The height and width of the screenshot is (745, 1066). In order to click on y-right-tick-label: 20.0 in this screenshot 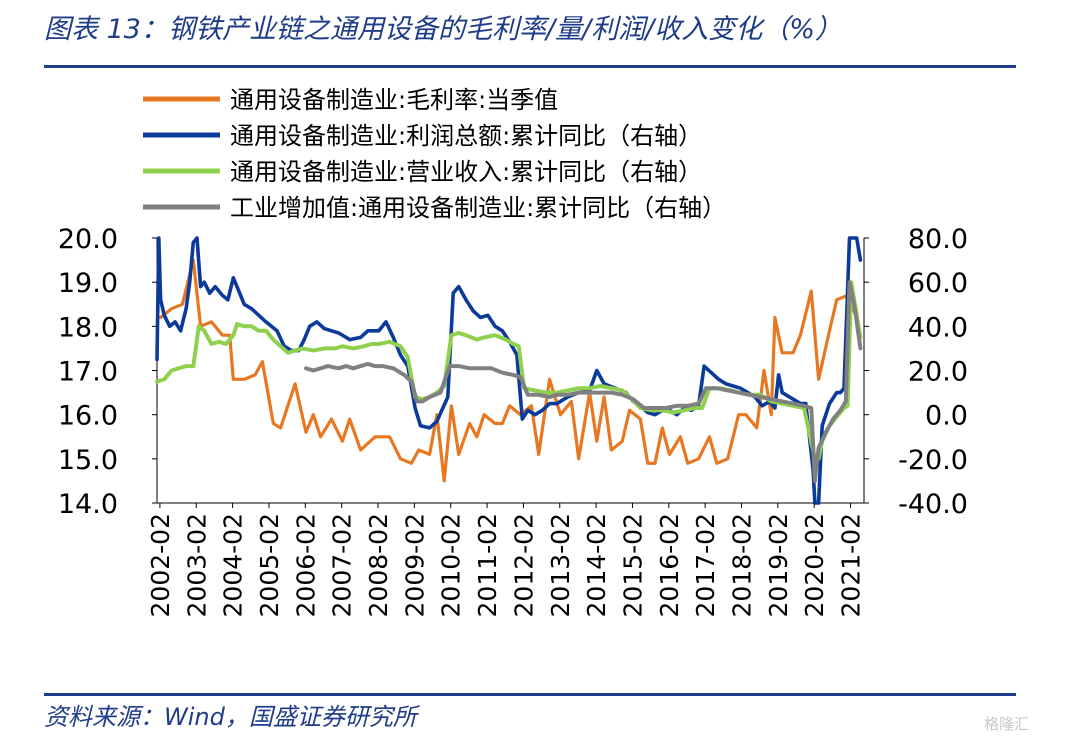, I will do `click(938, 372)`.